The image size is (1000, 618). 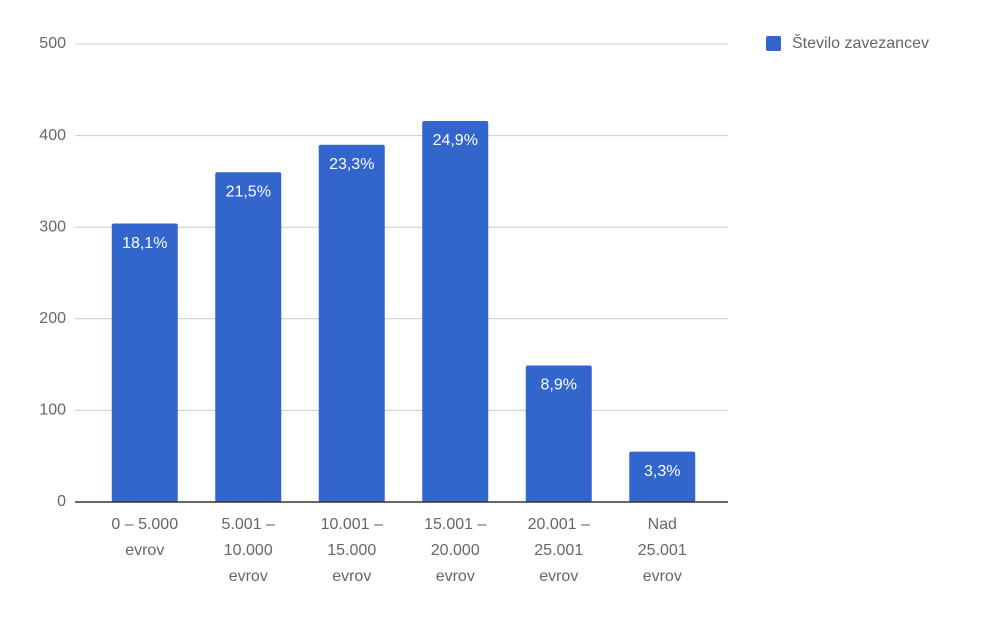 What do you see at coordinates (351, 164) in the screenshot?
I see `data-label: 23,3%` at bounding box center [351, 164].